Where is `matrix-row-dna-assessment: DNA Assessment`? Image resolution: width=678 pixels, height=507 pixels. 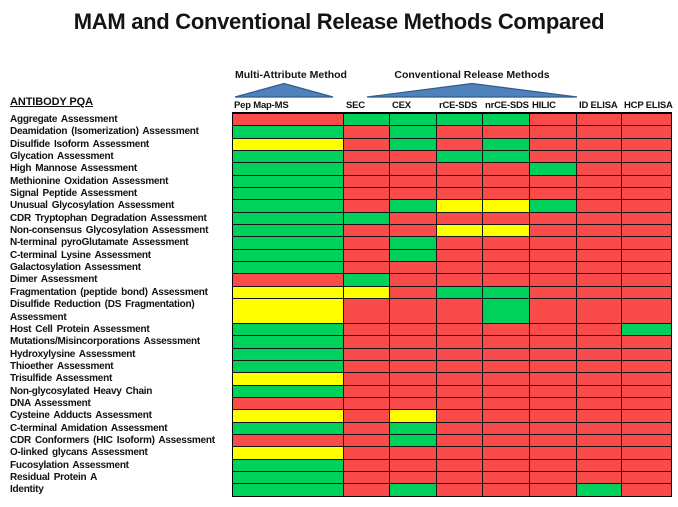 matrix-row-dna-assessment: DNA Assessment is located at coordinates (336, 404).